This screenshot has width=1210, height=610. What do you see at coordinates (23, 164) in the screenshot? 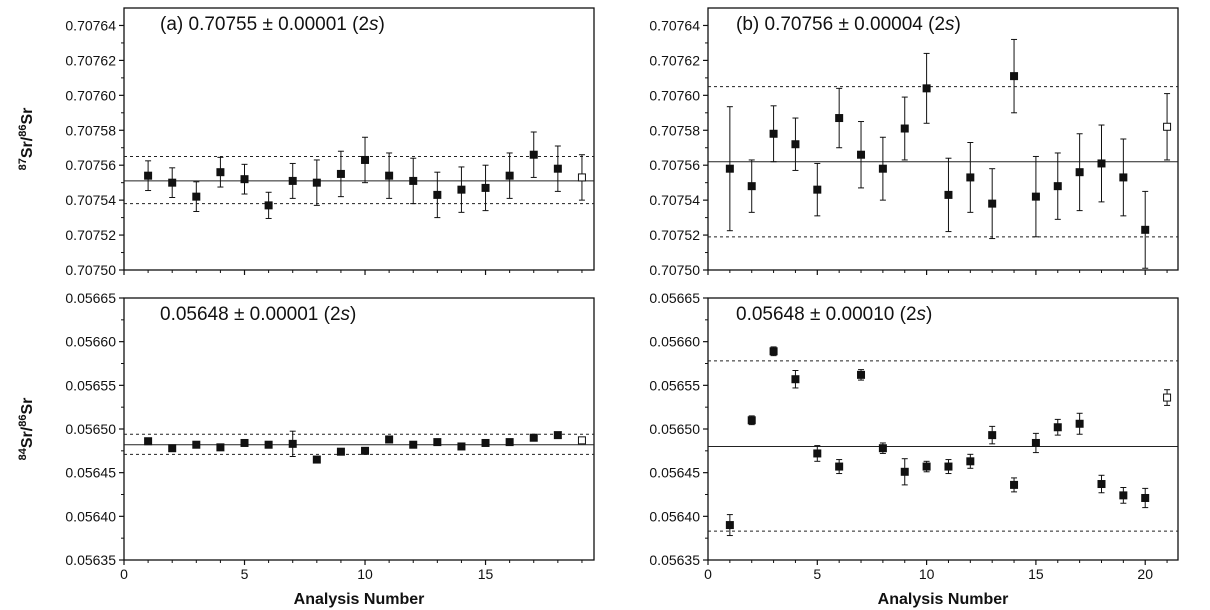
I see `y-axis-label-sup1: 87` at bounding box center [23, 164].